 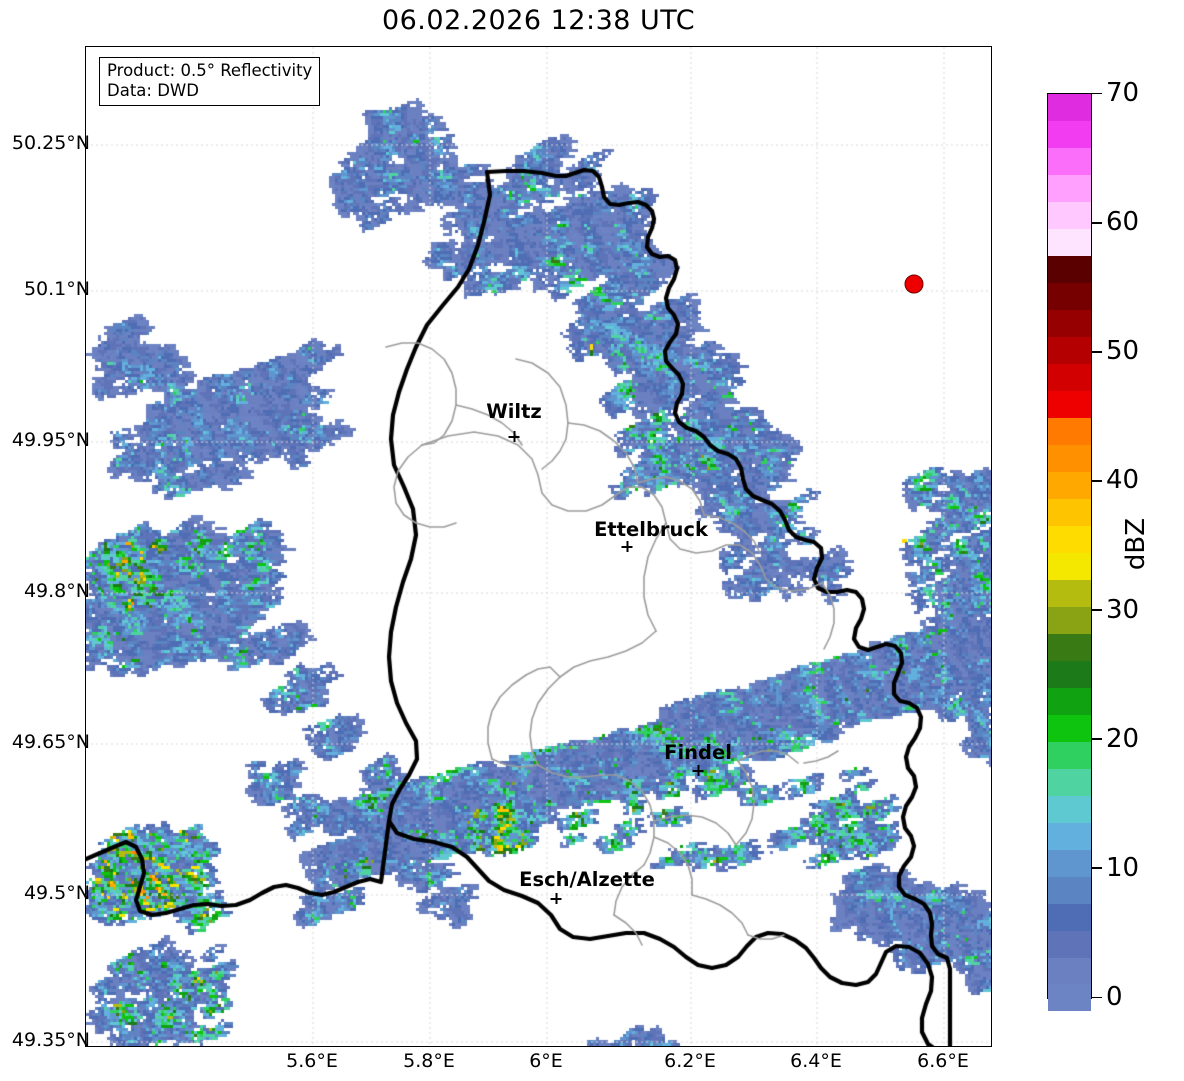 I want to click on colorbar-tick: 30, so click(x=1115, y=610).